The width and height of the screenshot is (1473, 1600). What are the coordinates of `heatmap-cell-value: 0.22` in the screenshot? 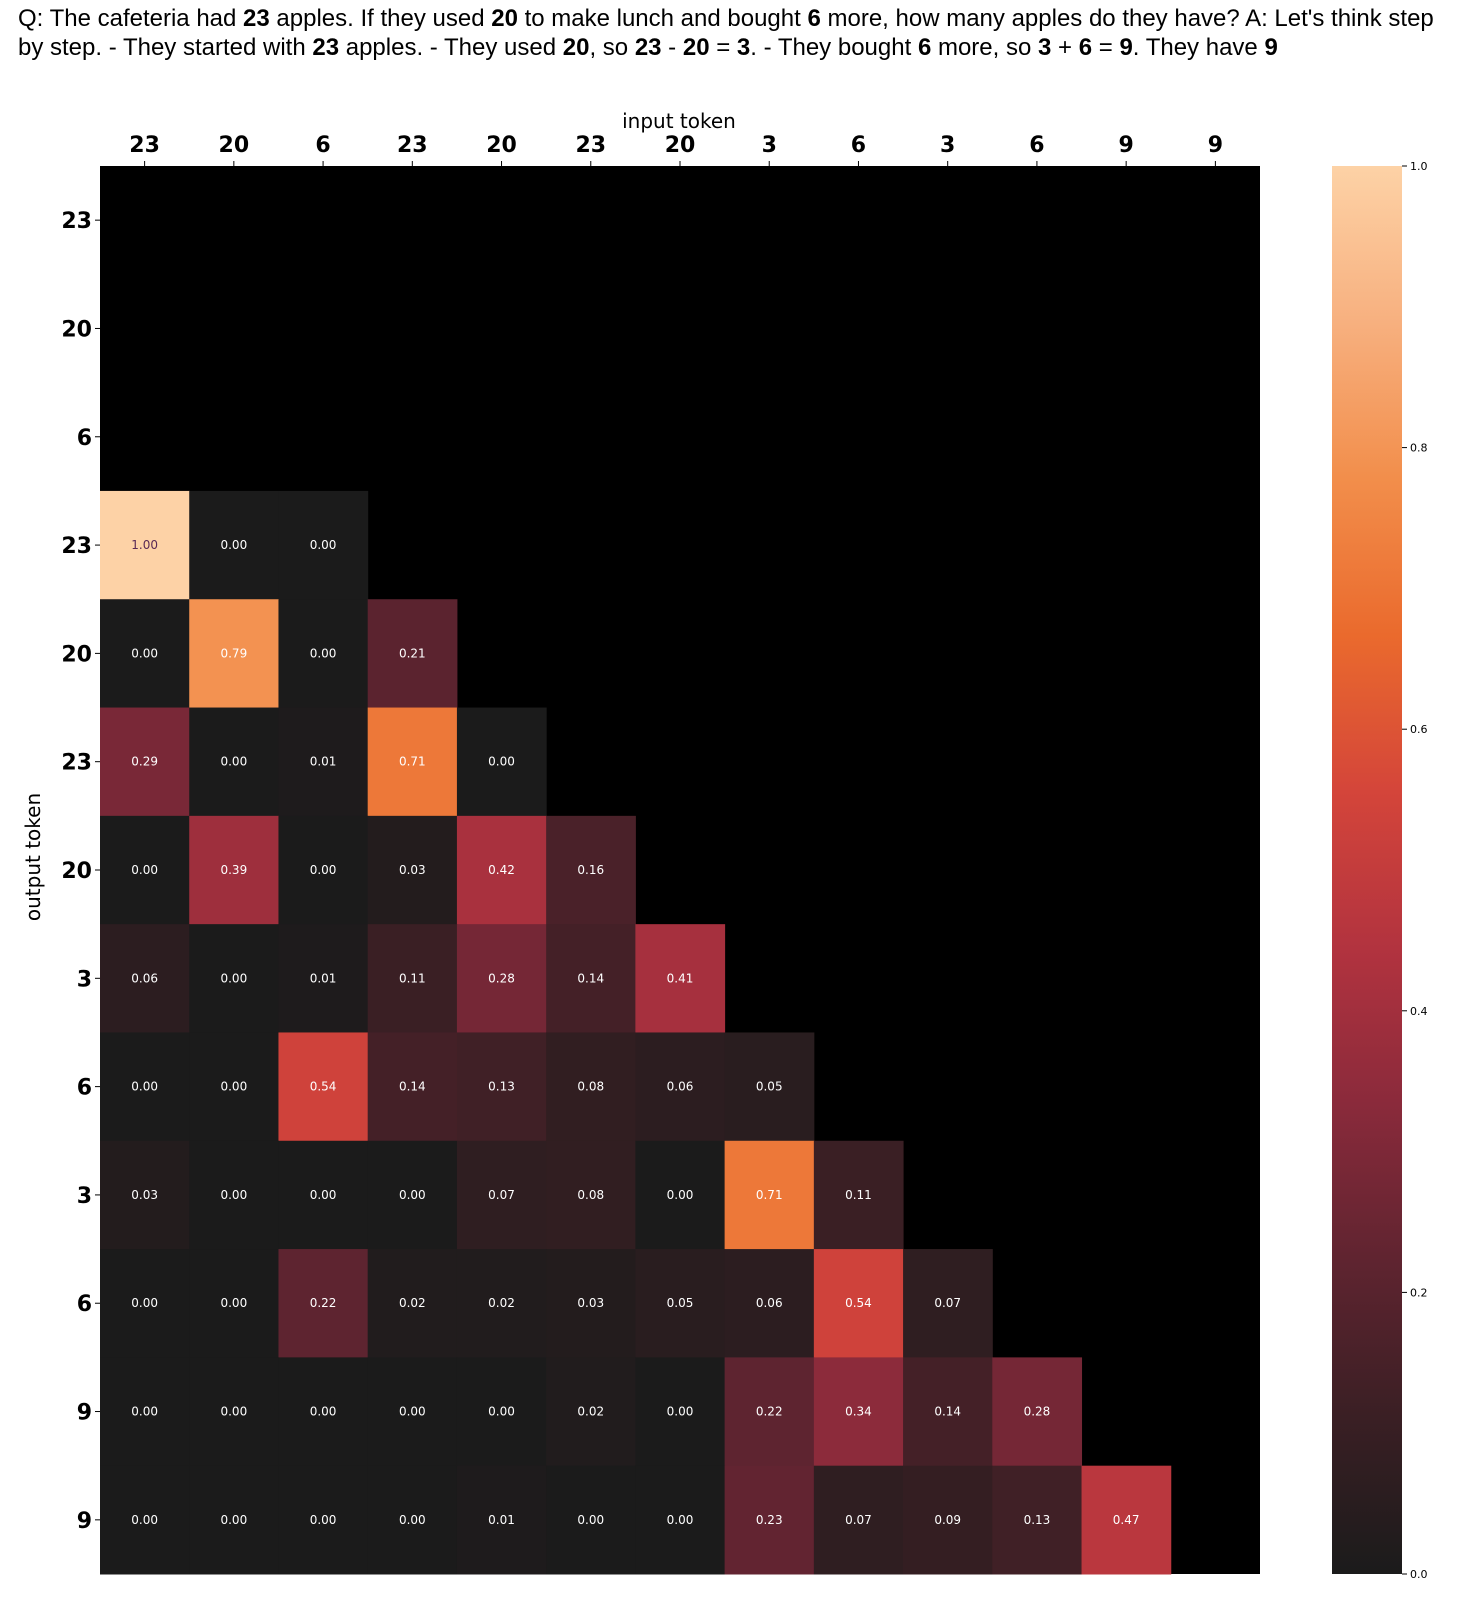 It's located at (769, 1412).